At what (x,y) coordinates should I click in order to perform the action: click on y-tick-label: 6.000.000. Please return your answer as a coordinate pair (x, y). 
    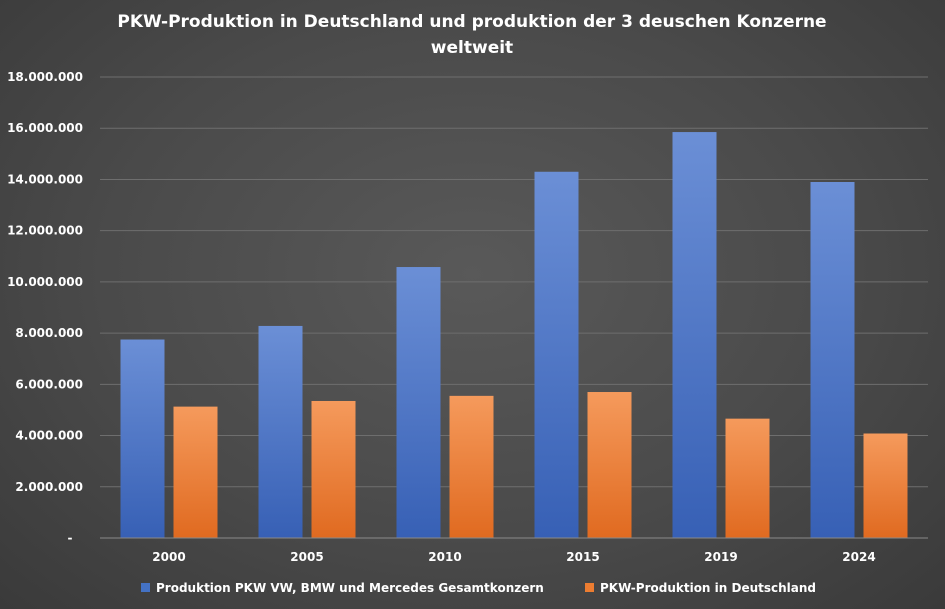
    Looking at the image, I should click on (49, 384).